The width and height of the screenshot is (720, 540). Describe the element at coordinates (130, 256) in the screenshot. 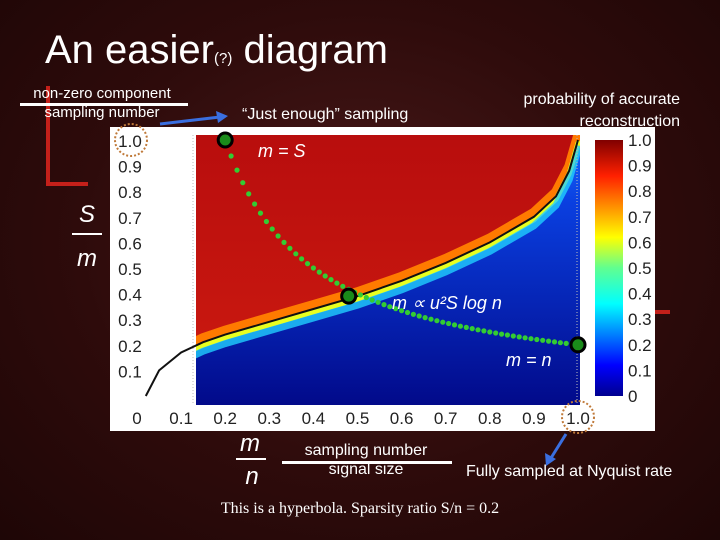

I see `y-tick-labels: 0.1 0.2 0.3 0.4 0.5 0.6 0.7 0.8 0.9 1.0` at that location.